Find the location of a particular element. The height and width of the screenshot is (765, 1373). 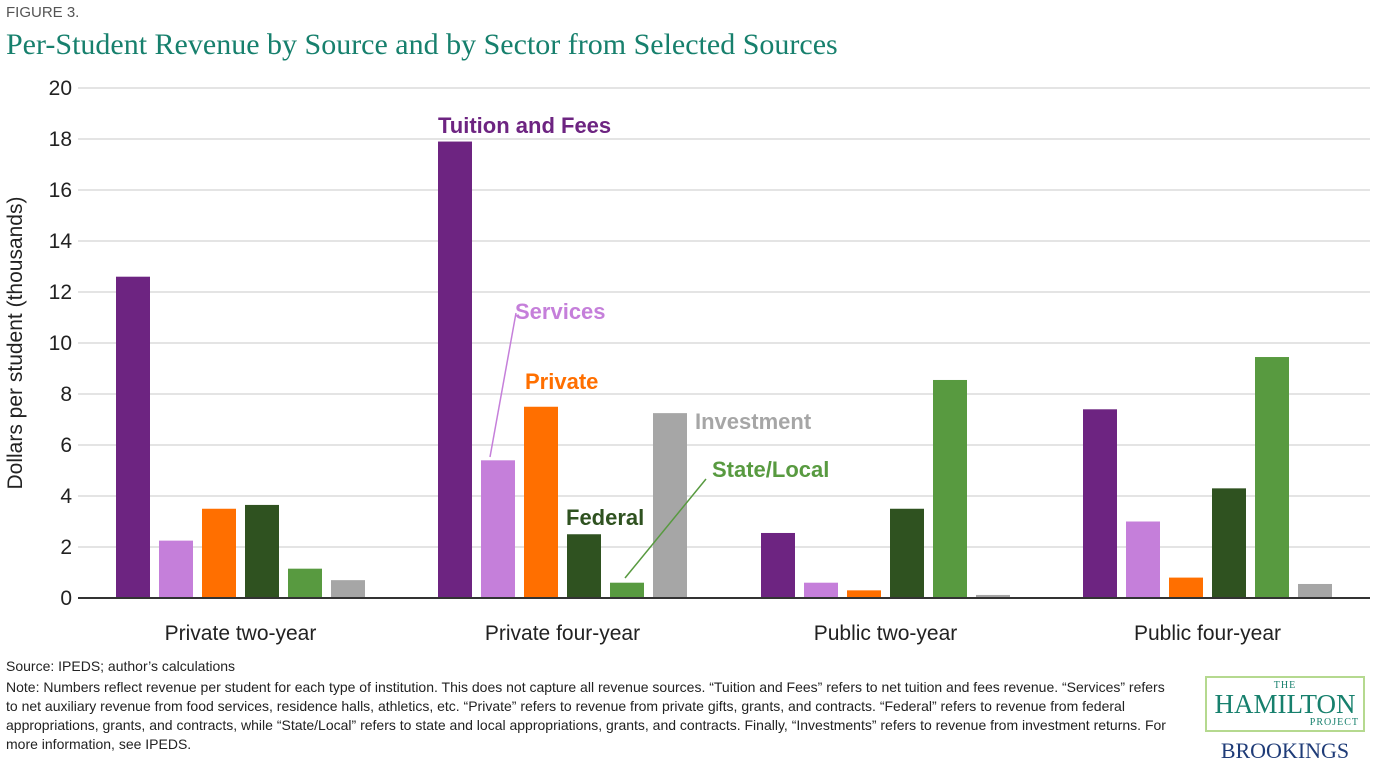

x-tick-label: Public four-year is located at coordinates (1207, 633).